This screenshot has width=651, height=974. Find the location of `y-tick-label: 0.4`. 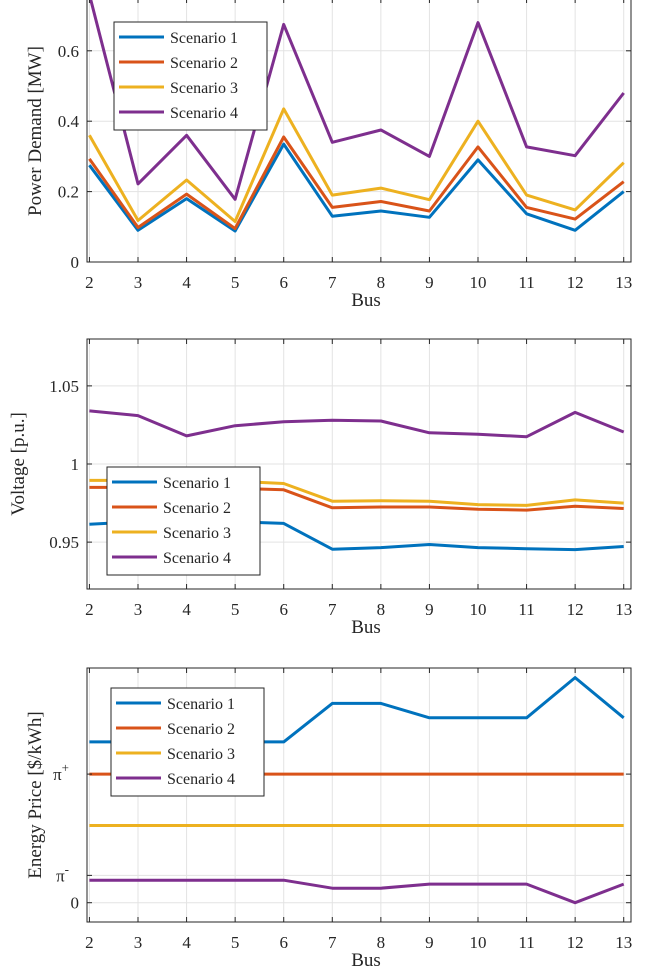

y-tick-label: 0.4 is located at coordinates (69, 121).